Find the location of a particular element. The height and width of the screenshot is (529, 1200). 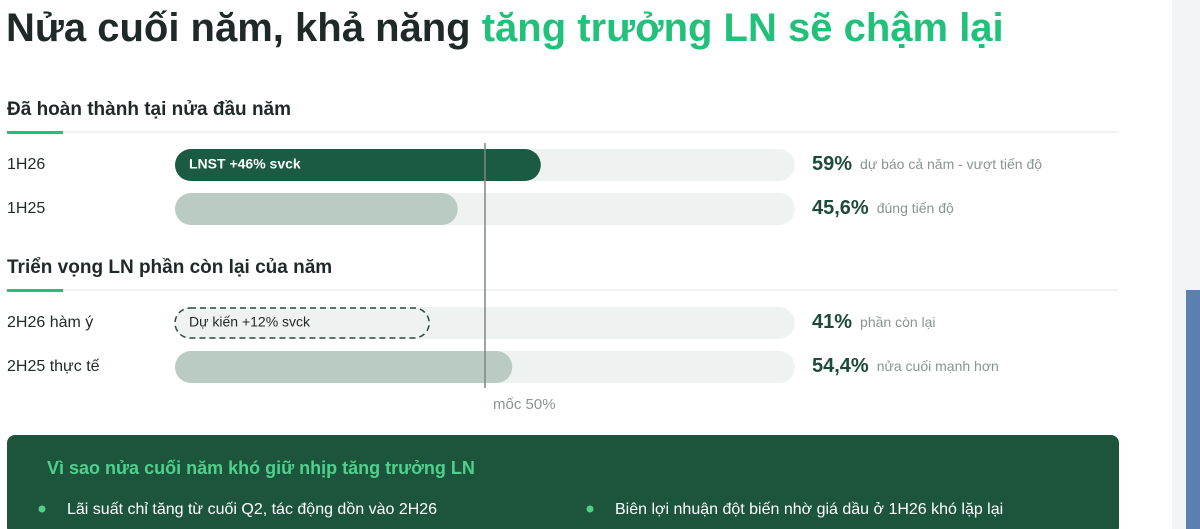

value-label: 41% is located at coordinates (832, 322).